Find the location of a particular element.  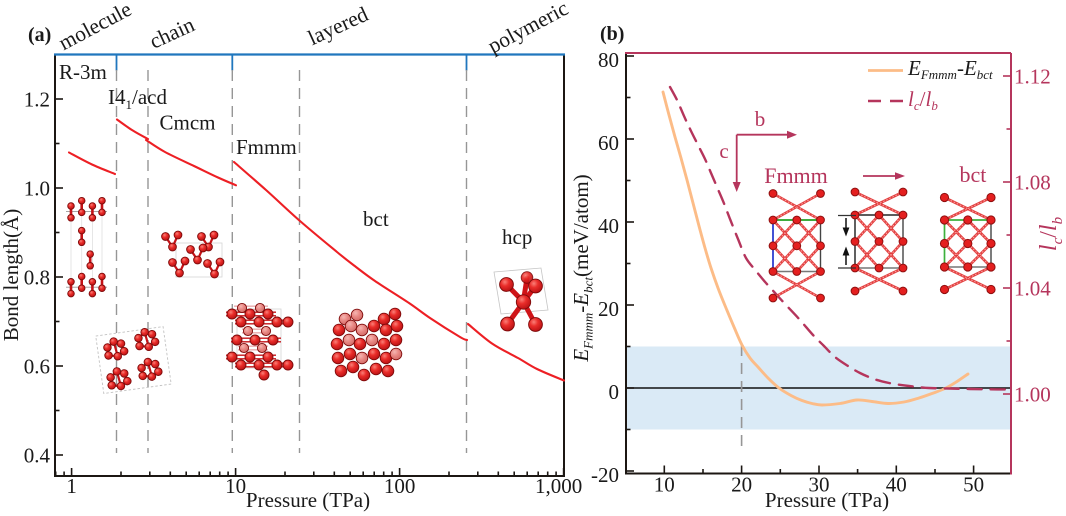

svg-text: 100 is located at coordinates (400, 486).